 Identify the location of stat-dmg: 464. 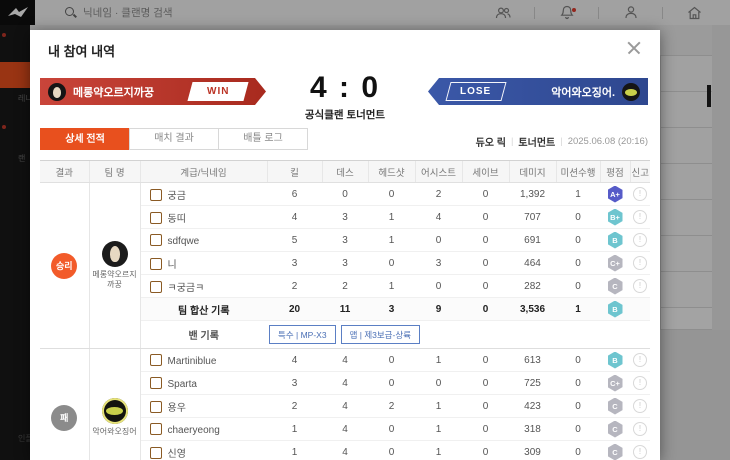
(532, 263).